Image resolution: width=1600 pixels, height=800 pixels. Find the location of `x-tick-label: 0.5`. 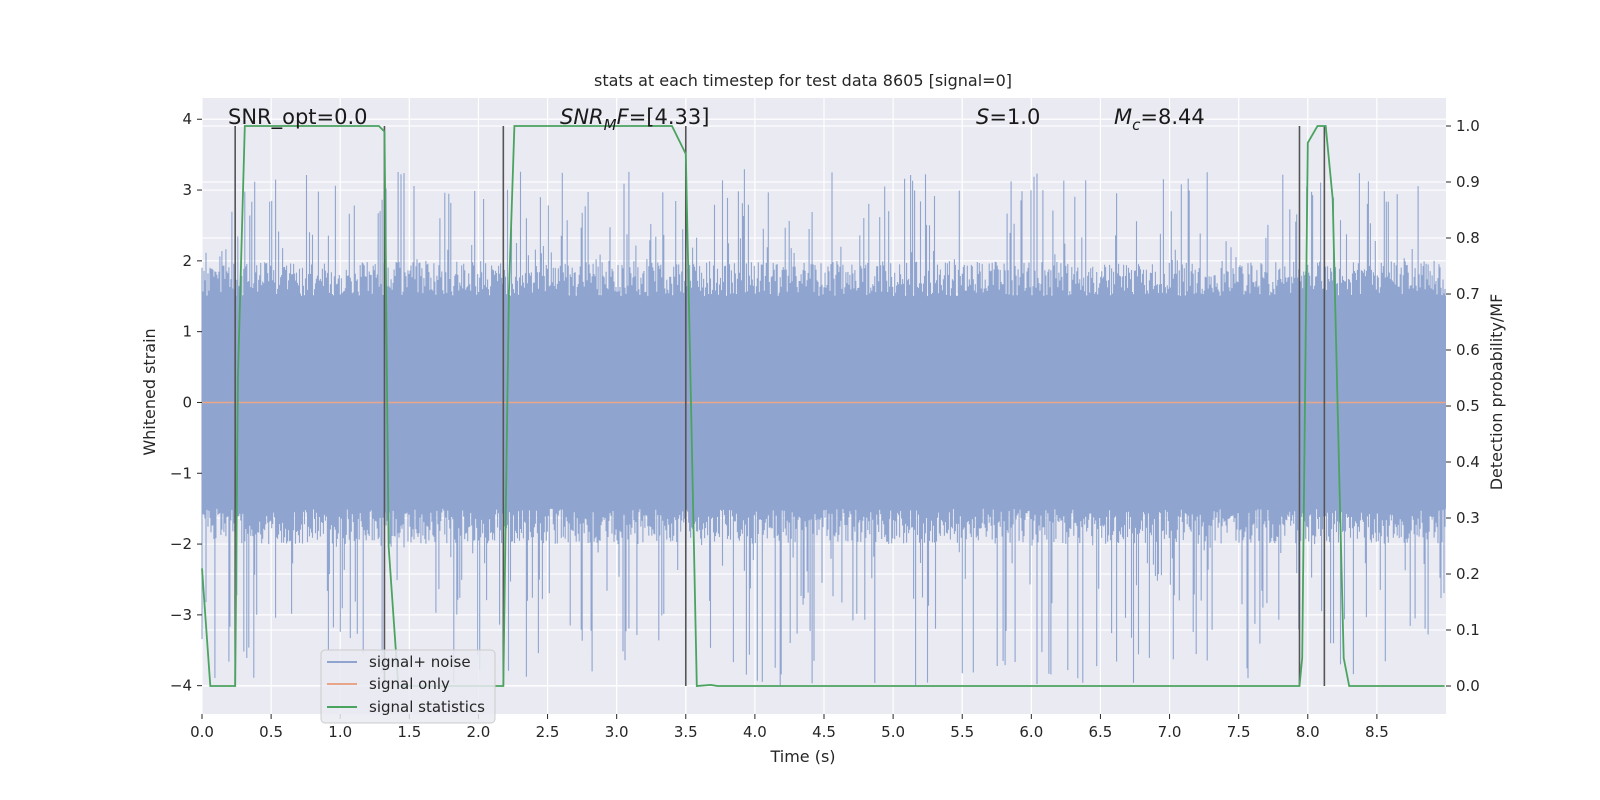

x-tick-label: 0.5 is located at coordinates (271, 732).